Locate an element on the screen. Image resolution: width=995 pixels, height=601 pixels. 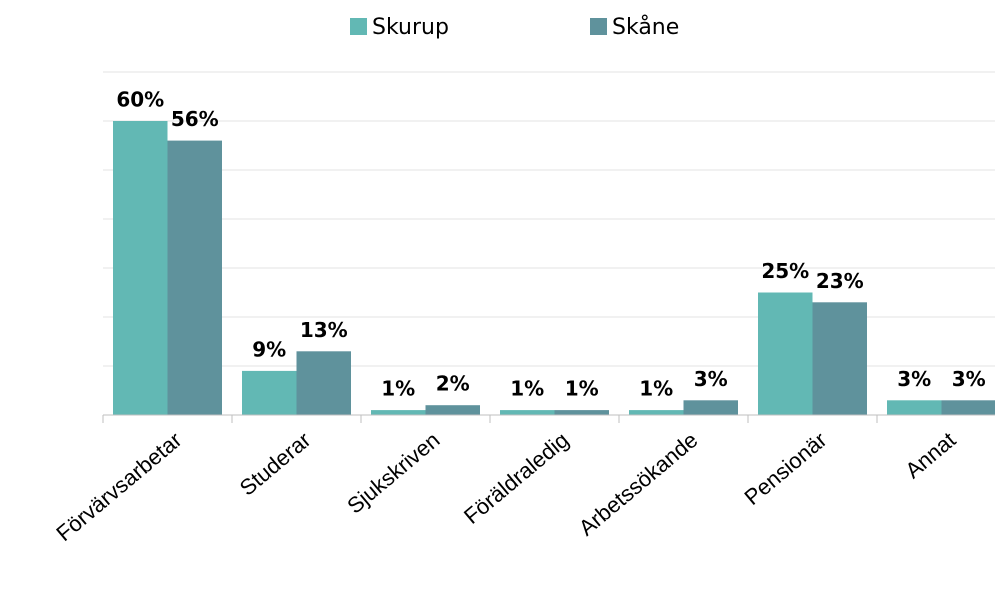
value-label: 23% is located at coordinates (840, 281).